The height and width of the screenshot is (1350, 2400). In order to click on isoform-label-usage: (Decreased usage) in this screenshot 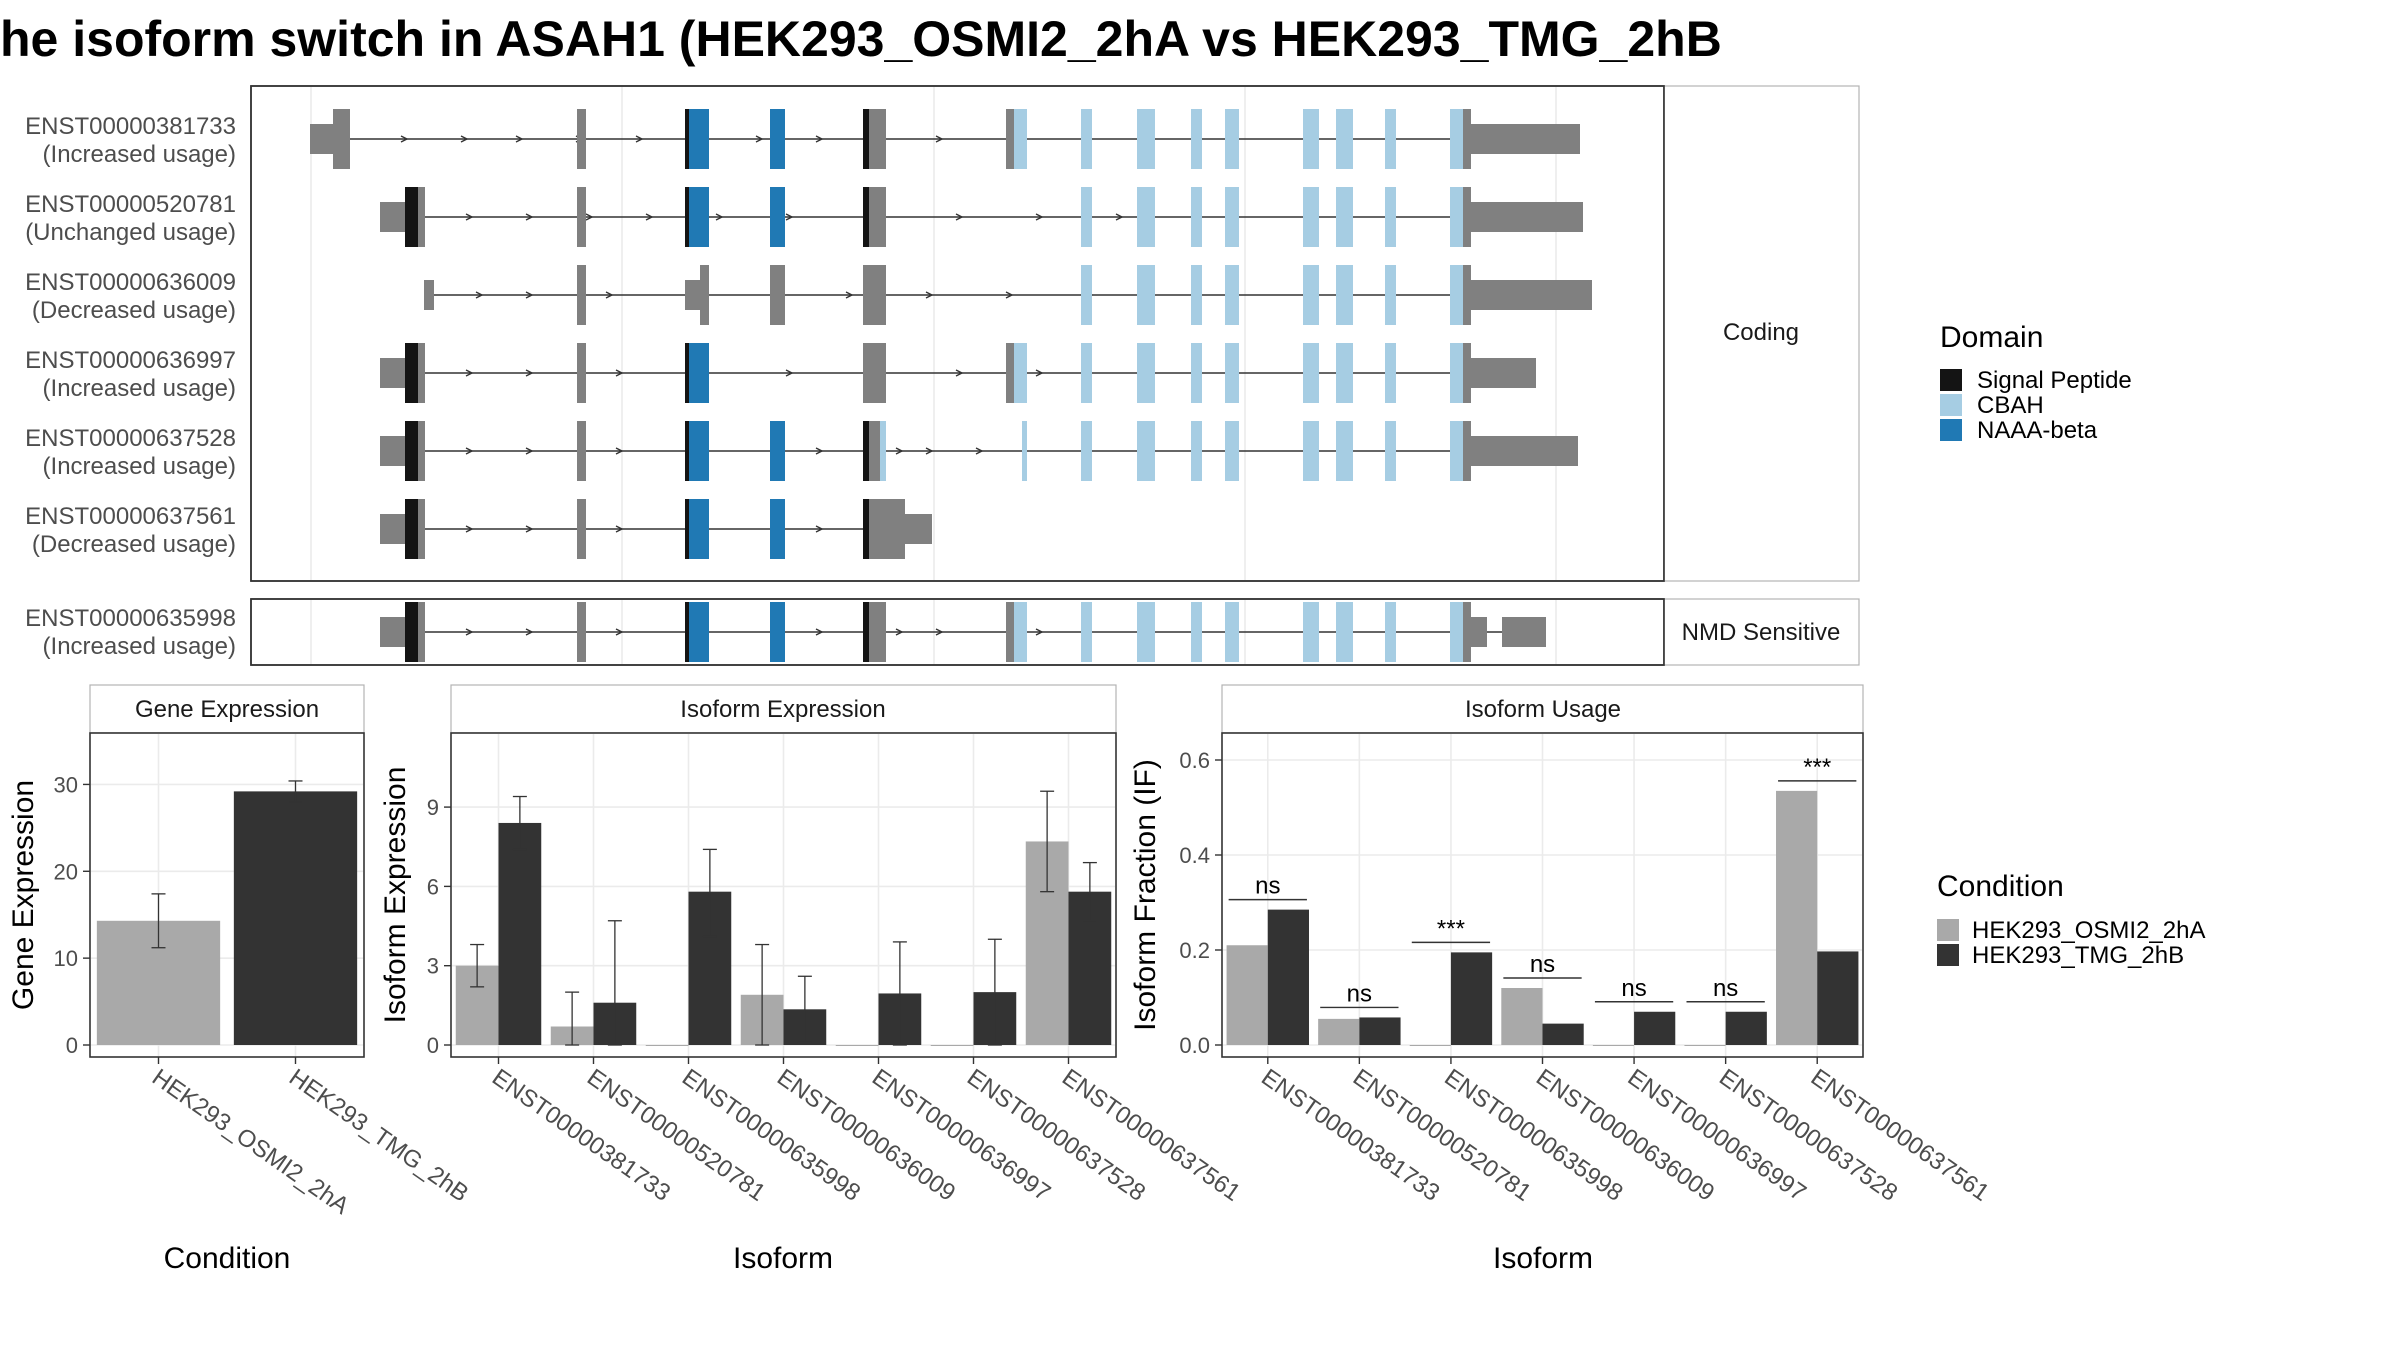, I will do `click(134, 310)`.